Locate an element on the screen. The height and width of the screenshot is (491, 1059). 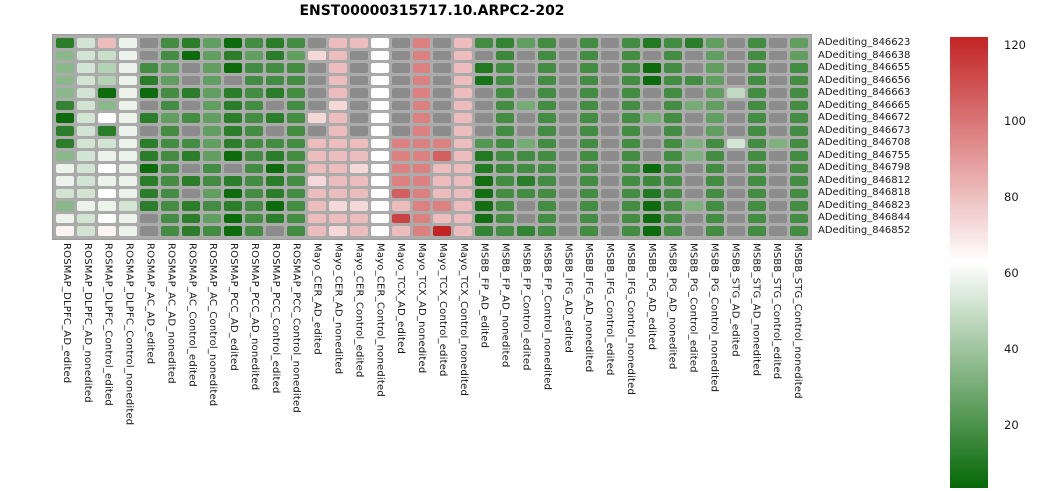
column-label-slot: MSBB_PG_AD_nonedited is located at coordinates (672, 366).